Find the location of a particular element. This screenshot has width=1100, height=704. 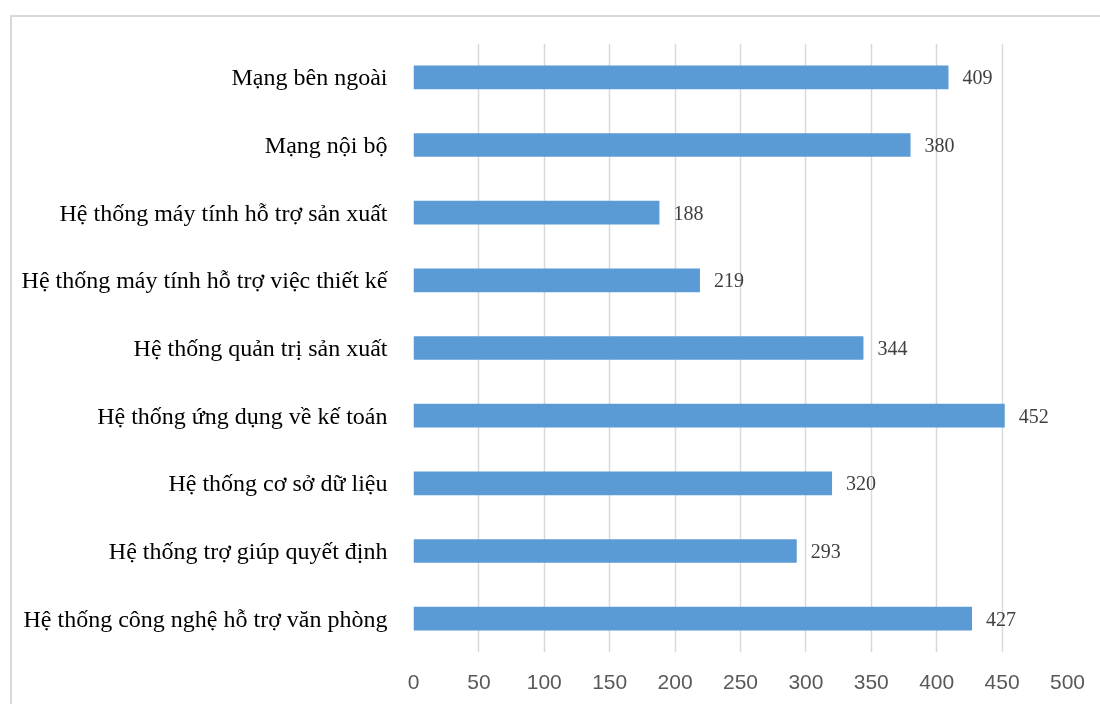

data-label: 452 is located at coordinates (1033, 415).